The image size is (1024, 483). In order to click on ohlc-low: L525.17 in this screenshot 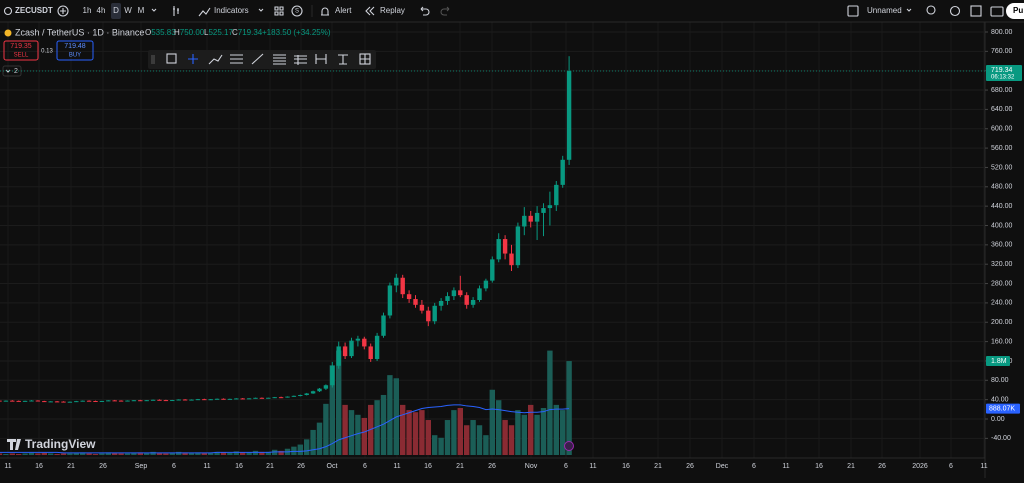, I will do `click(218, 32)`.